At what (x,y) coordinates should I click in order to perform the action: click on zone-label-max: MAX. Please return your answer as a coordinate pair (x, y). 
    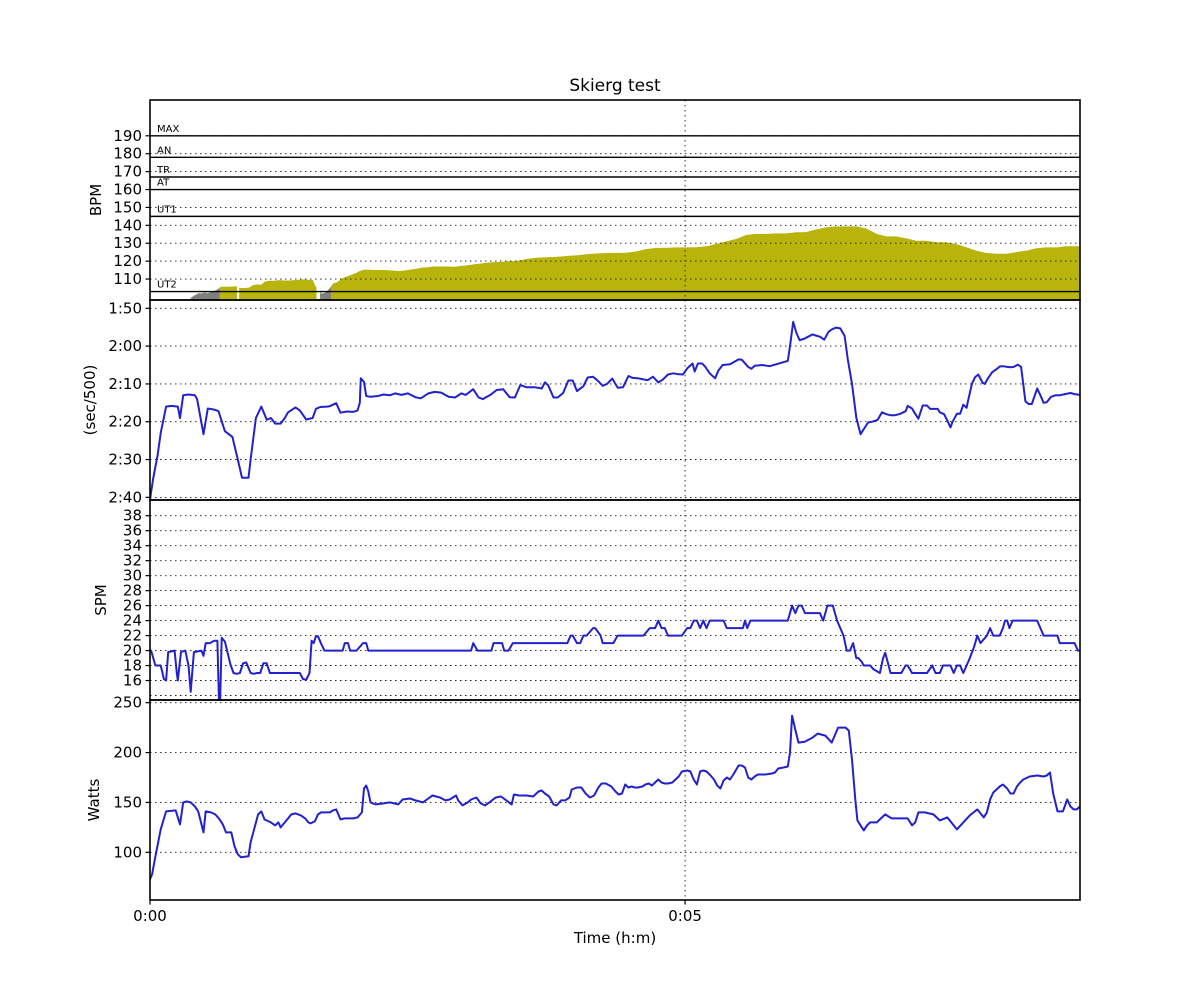
    Looking at the image, I should click on (168, 129).